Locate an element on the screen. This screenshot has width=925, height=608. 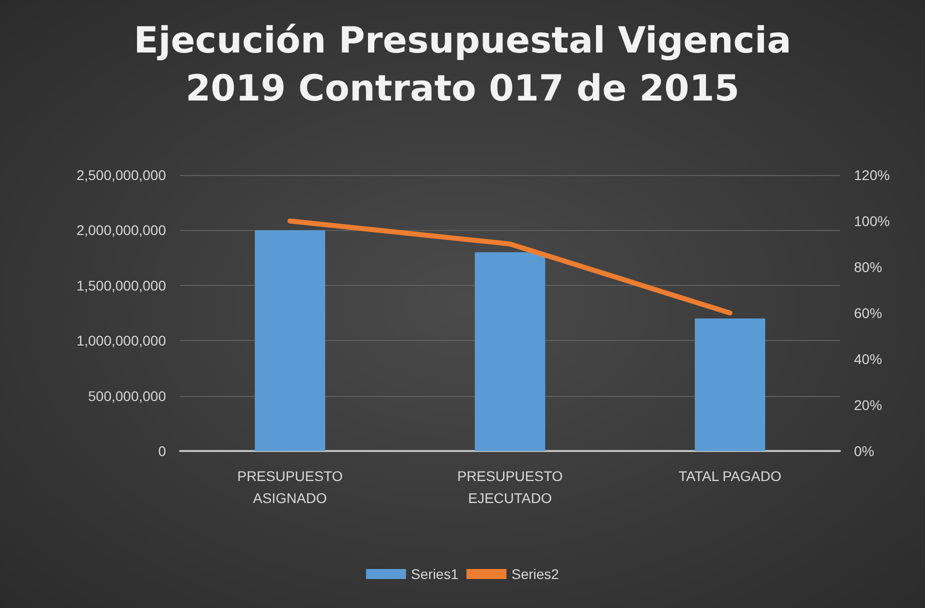
y2-tick-label: 100% is located at coordinates (872, 221).